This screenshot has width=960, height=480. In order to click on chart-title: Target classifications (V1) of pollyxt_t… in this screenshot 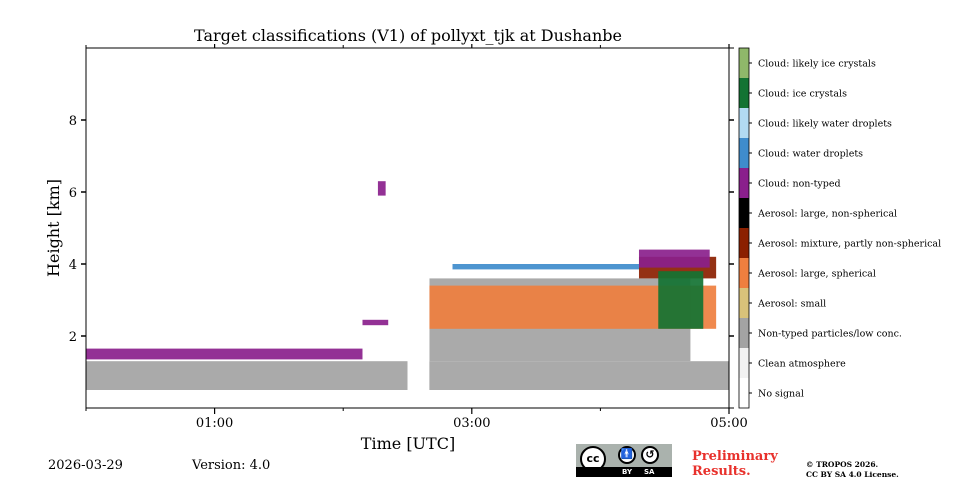, I will do `click(408, 35)`.